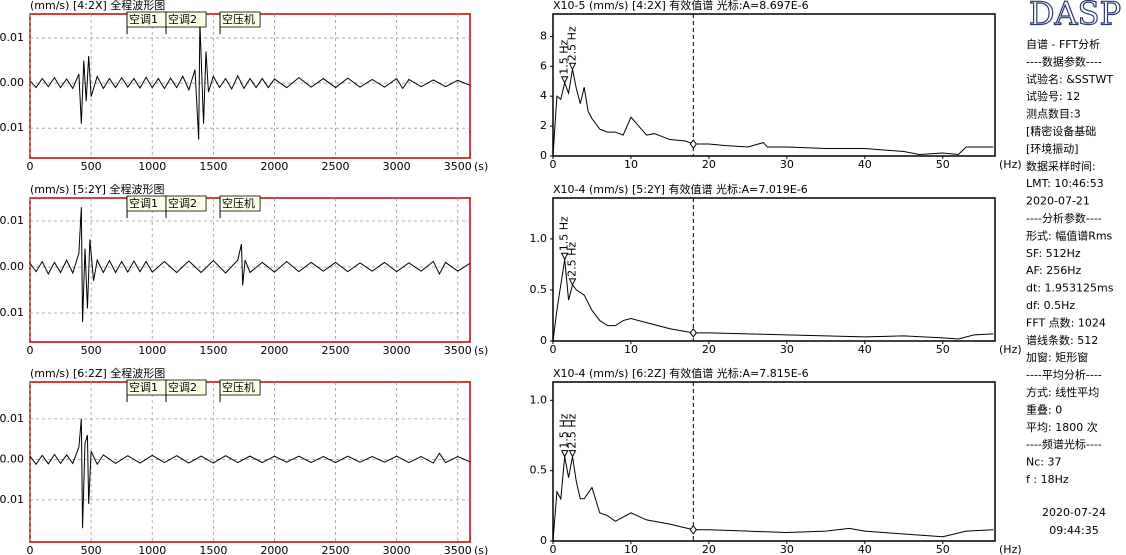 The height and width of the screenshot is (555, 1126). Describe the element at coordinates (564, 430) in the screenshot. I see `peak-label: 1.5 Hz` at that location.